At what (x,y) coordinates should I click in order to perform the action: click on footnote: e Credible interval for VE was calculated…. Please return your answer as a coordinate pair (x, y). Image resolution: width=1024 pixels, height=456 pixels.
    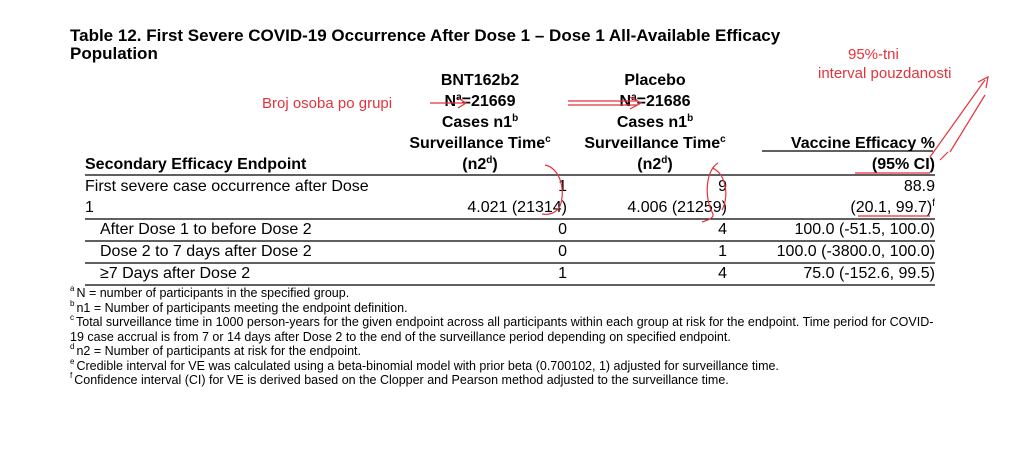
    Looking at the image, I should click on (507, 365).